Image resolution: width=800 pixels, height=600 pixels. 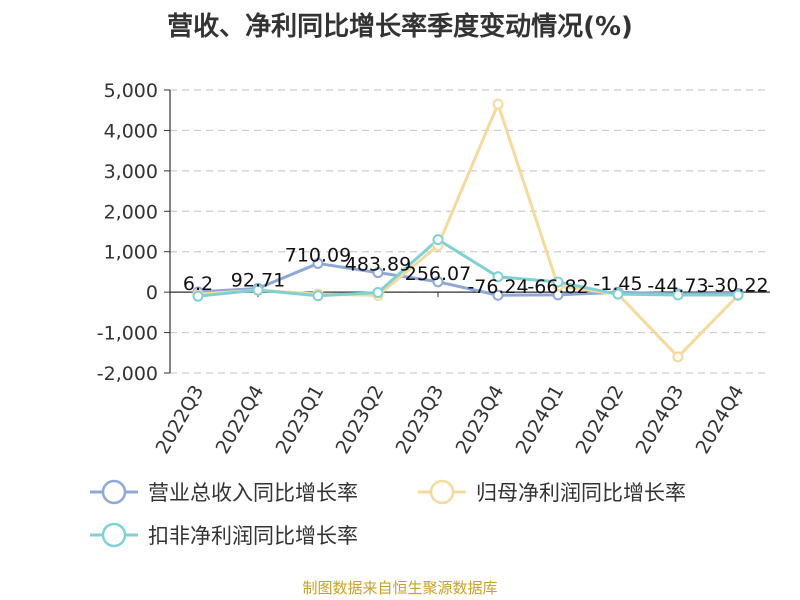 What do you see at coordinates (400, 588) in the screenshot?
I see `data-source-note: 制图数据来自恒生聚源数据库` at bounding box center [400, 588].